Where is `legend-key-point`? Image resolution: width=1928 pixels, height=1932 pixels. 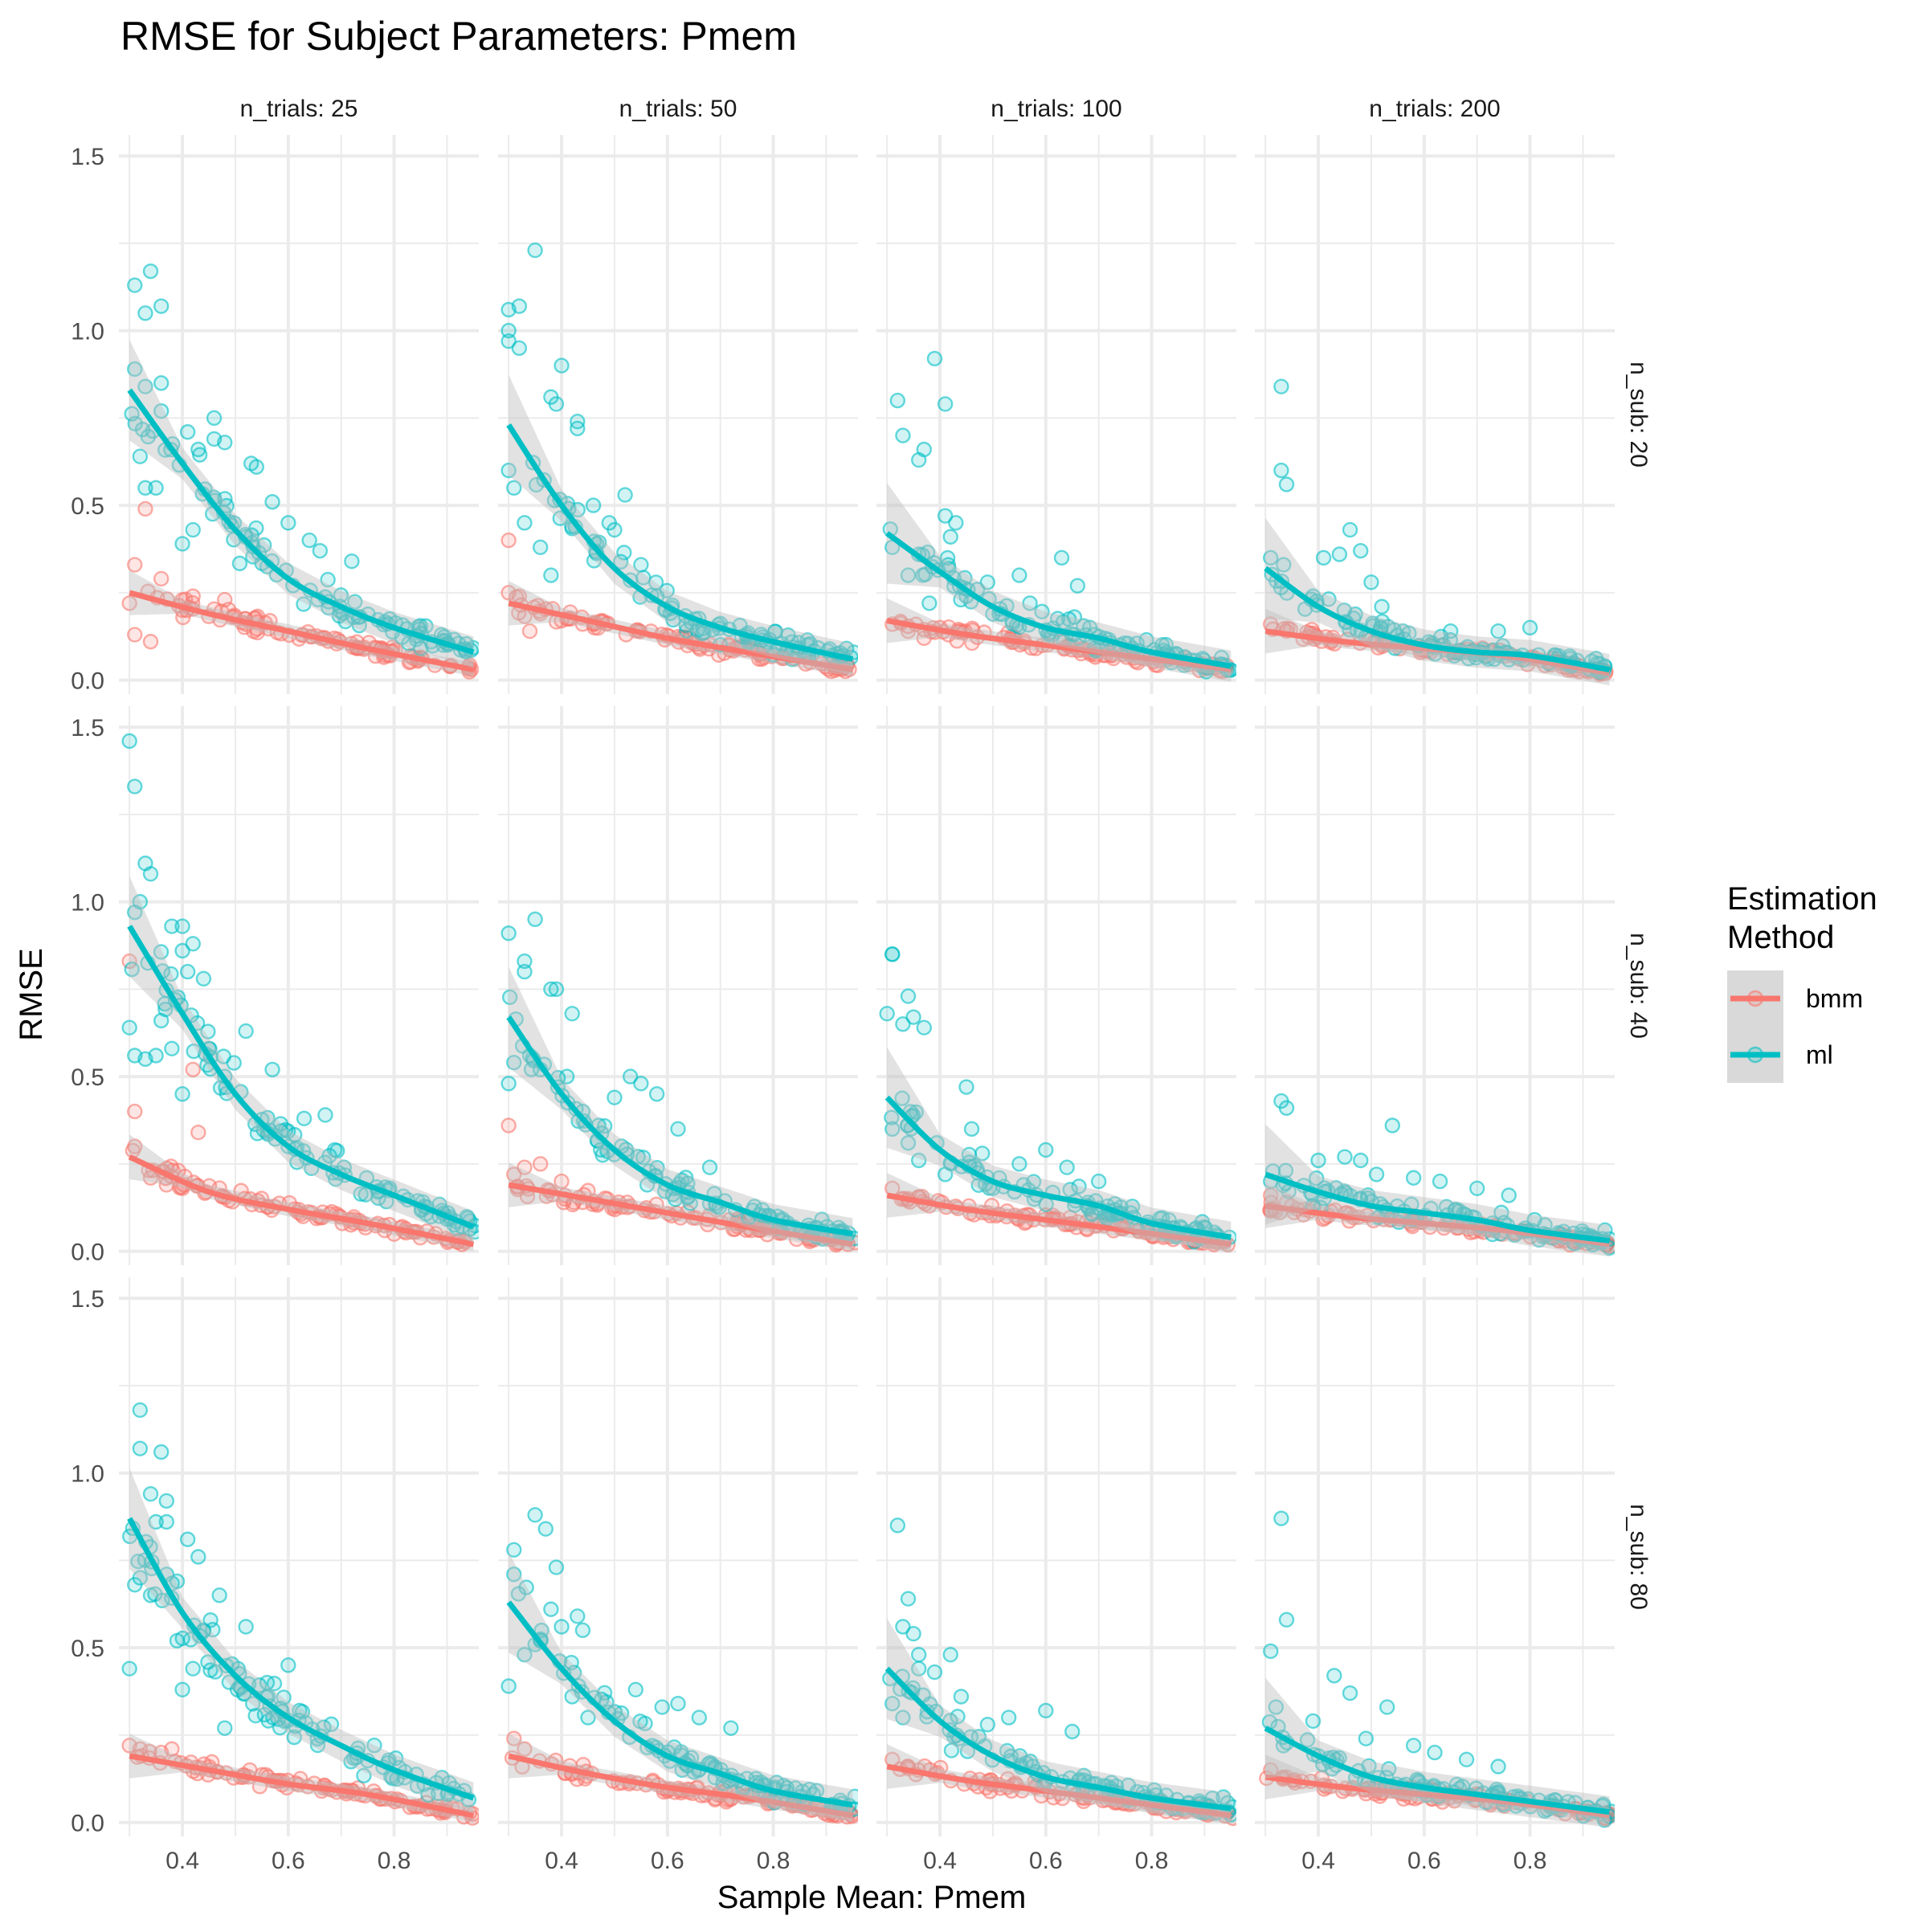 legend-key-point is located at coordinates (1755, 999).